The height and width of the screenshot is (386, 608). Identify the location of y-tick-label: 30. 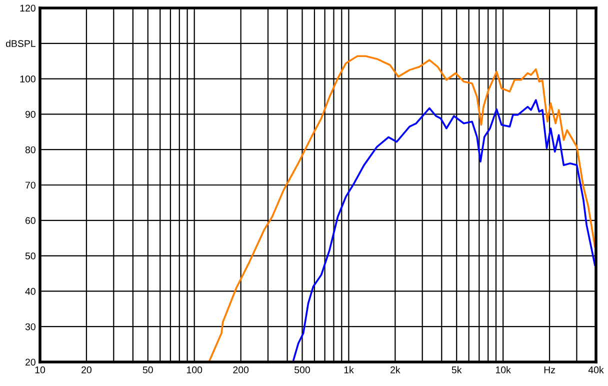
(30, 326).